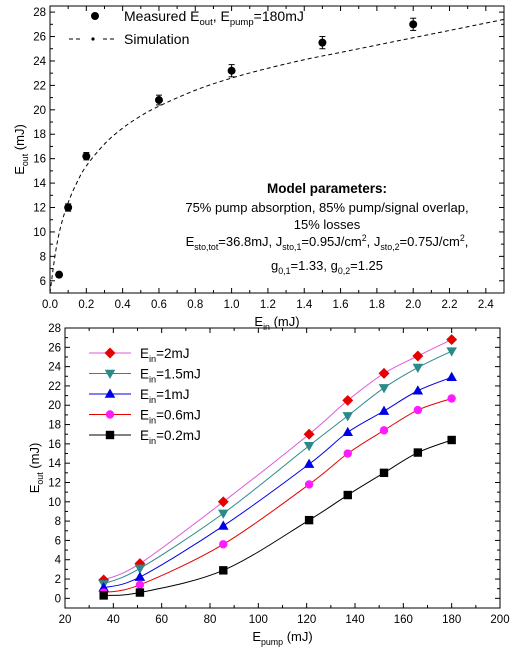 This screenshot has width=527, height=655. Describe the element at coordinates (39, 62) in the screenshot. I see `y-tick-label: 24` at that location.